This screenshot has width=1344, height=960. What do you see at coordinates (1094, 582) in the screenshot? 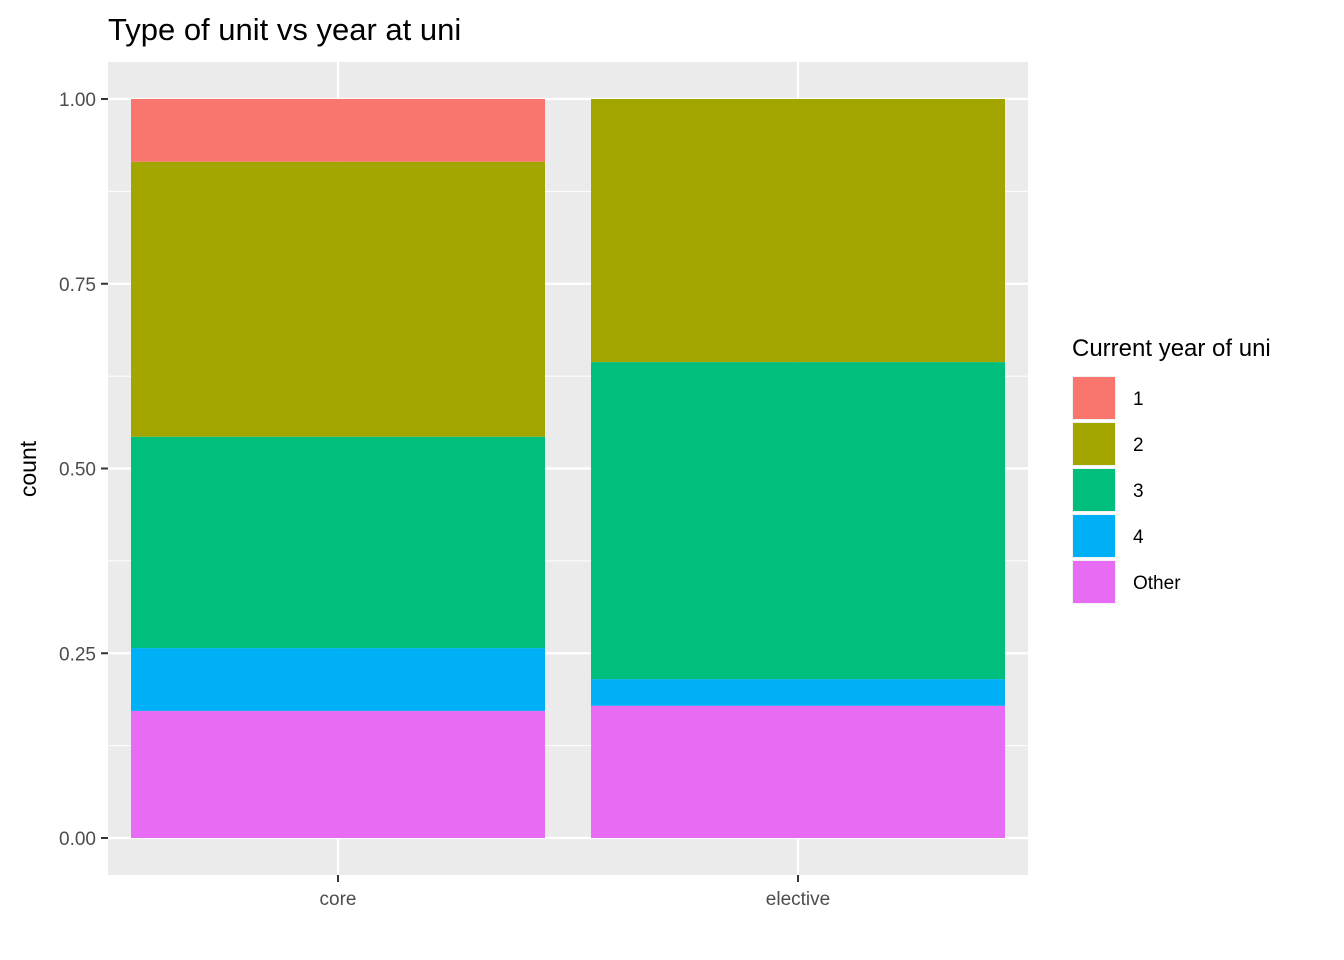
I see `legend-key-other` at bounding box center [1094, 582].